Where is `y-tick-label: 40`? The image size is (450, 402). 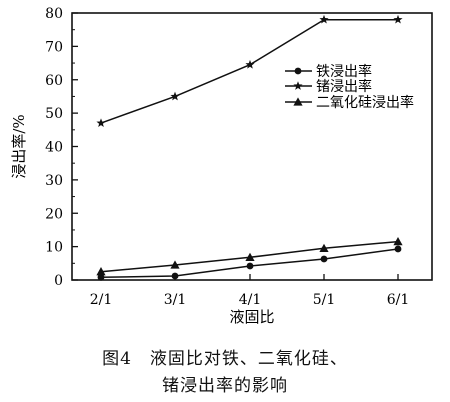
y-tick-label: 40 is located at coordinates (54, 148).